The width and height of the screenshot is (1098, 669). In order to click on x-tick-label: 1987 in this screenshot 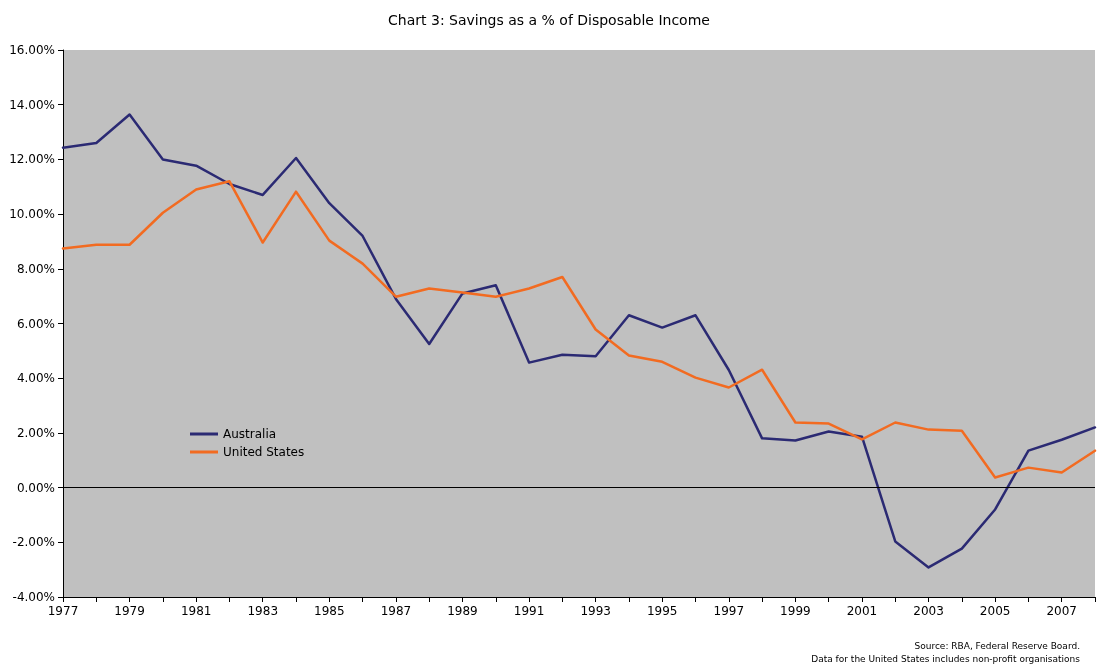, I will do `click(396, 611)`.